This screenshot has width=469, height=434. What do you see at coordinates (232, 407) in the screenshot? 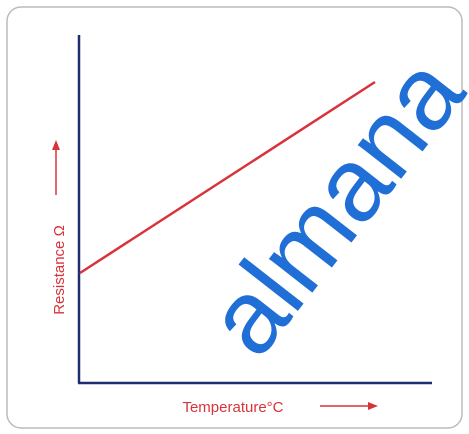
I see `x-axis-label: Temperature°C` at bounding box center [232, 407].